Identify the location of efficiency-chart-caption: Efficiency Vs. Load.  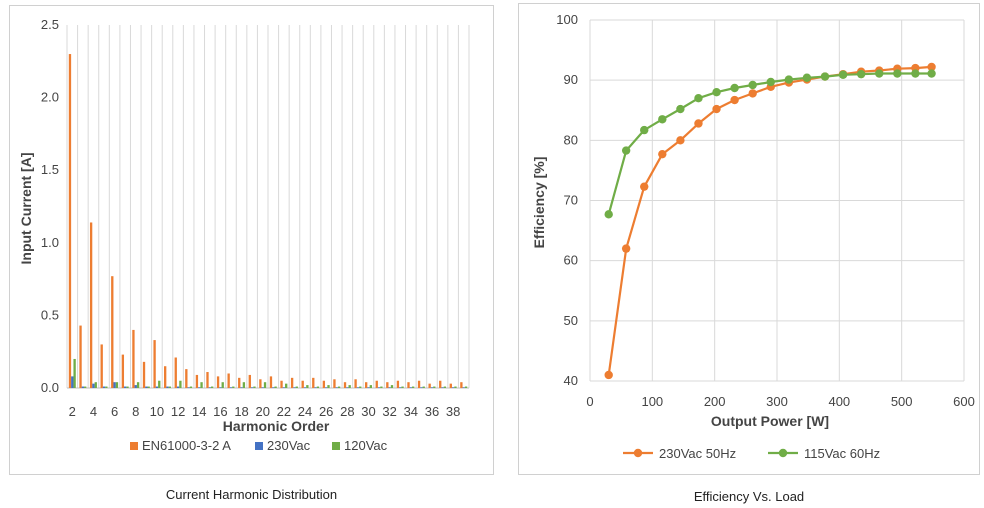
(749, 496).